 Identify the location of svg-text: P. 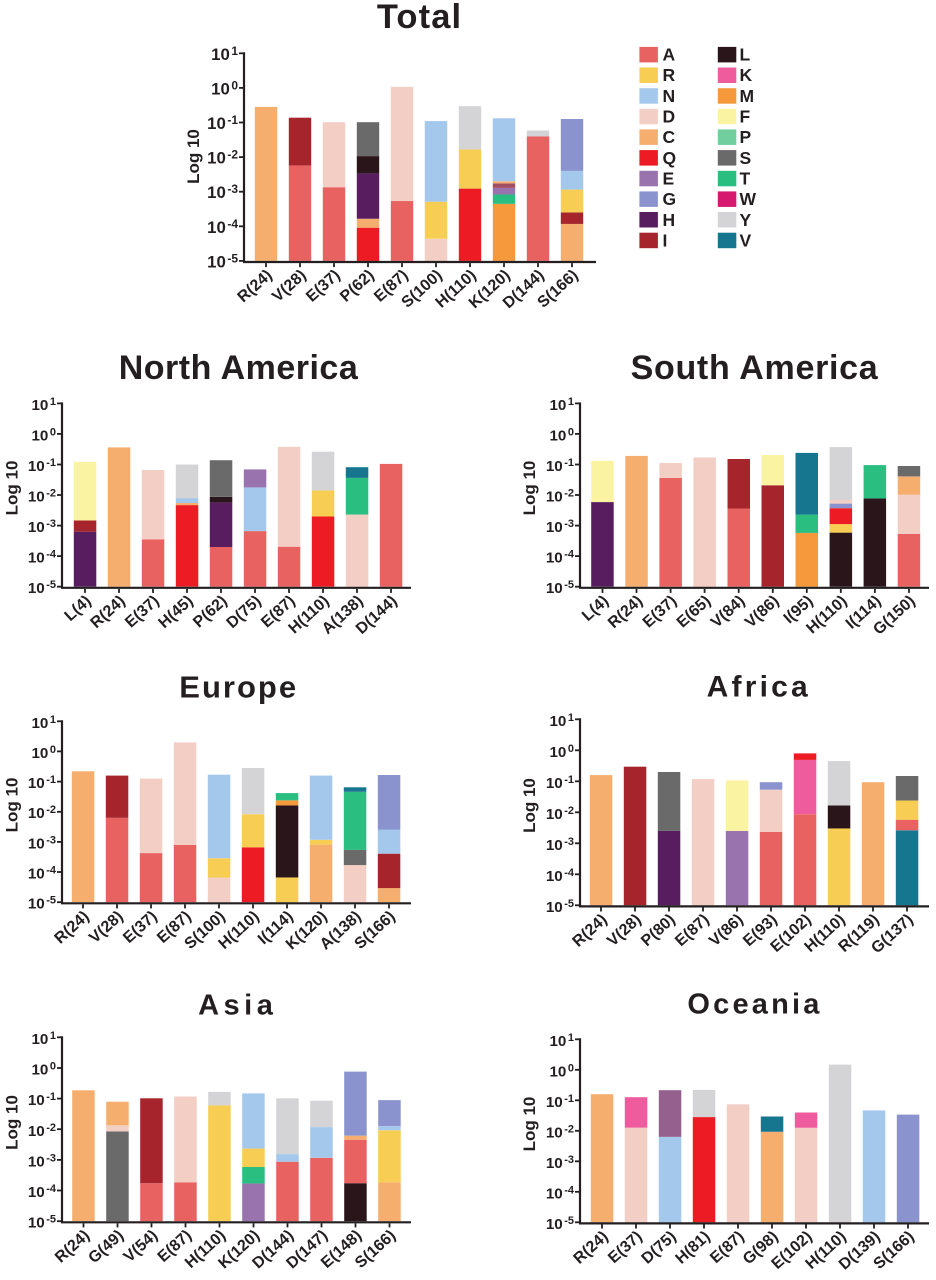
(746, 137).